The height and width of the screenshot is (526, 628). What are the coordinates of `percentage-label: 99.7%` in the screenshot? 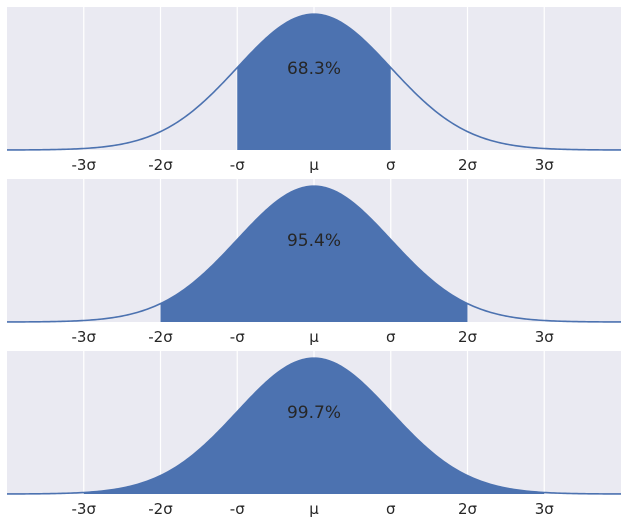 It's located at (314, 413).